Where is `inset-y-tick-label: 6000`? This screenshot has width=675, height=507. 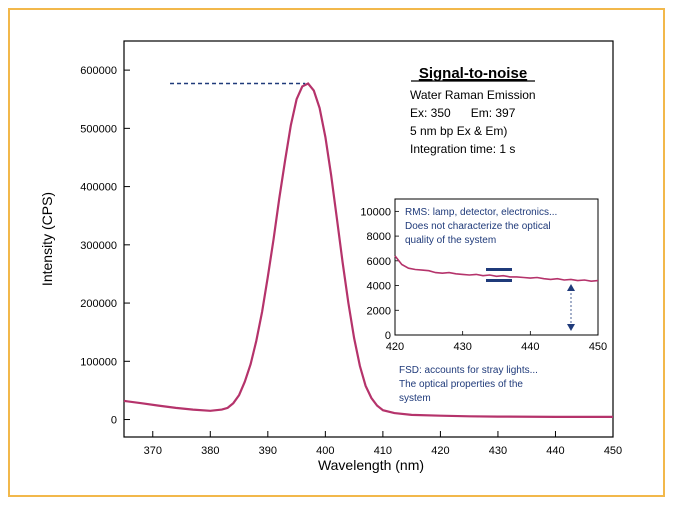 inset-y-tick-label: 6000 is located at coordinates (379, 262).